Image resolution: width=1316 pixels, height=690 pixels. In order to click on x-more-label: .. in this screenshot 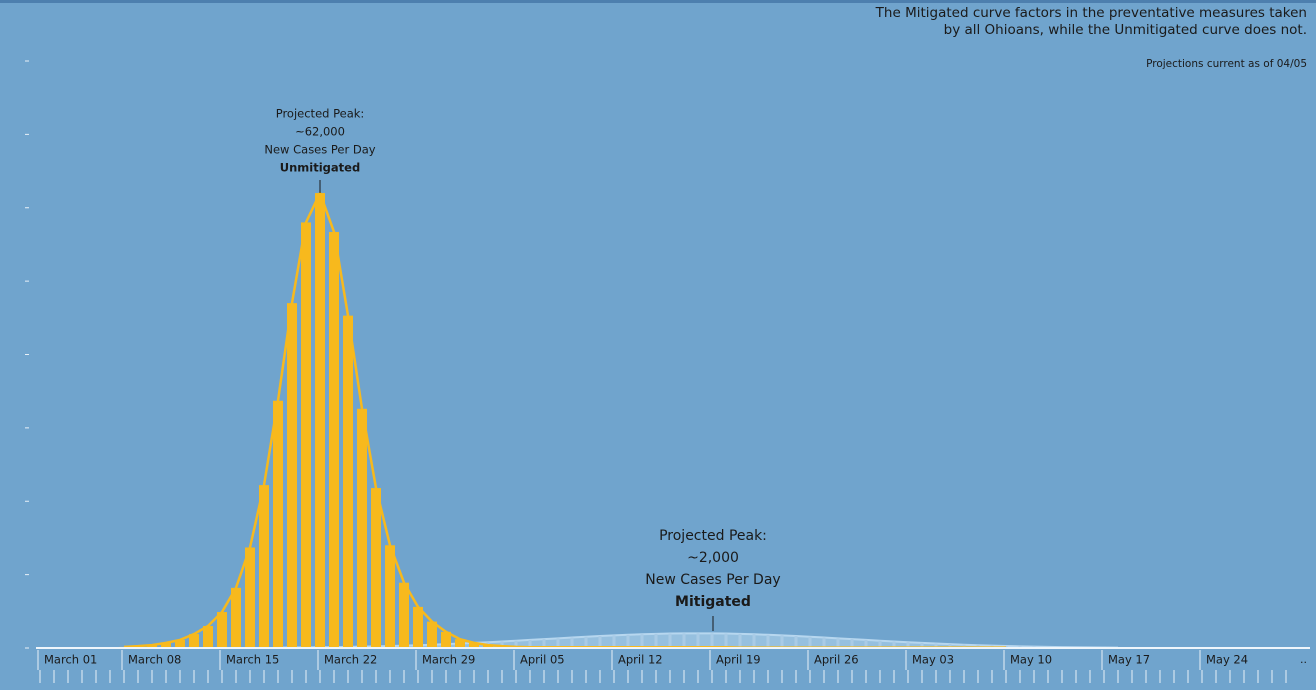, I will do `click(1303, 659)`.